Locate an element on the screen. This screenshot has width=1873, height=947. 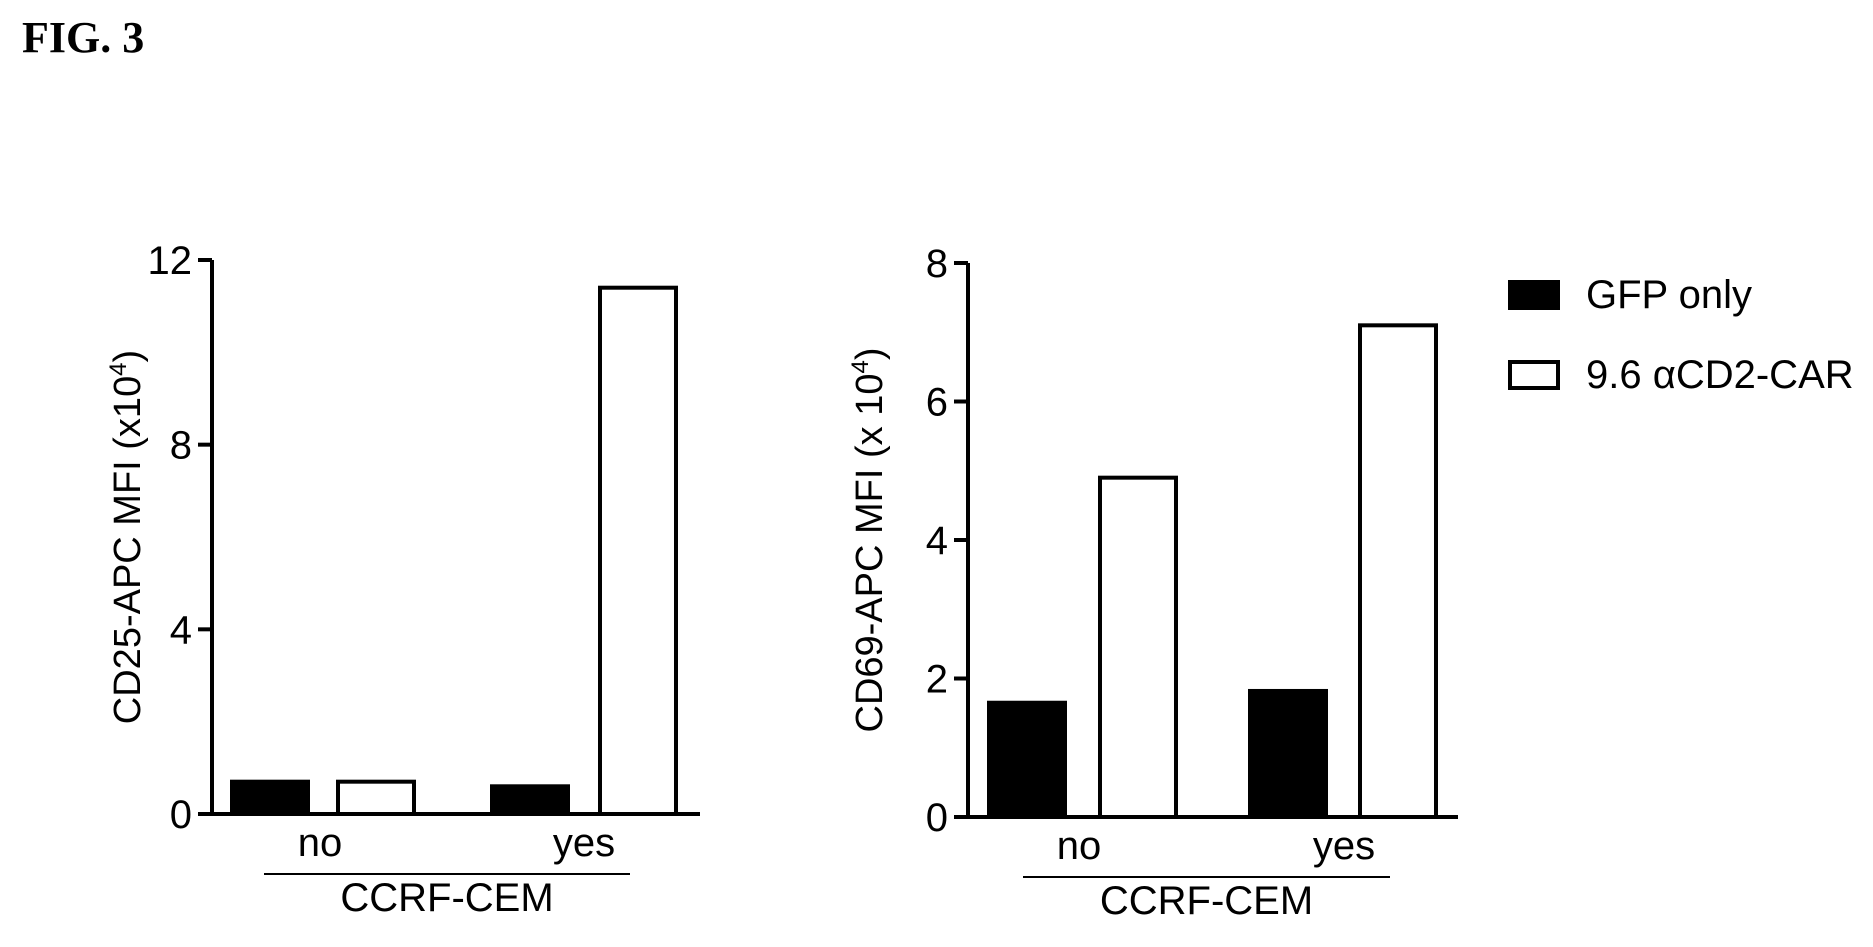
y-tick-label: 6 is located at coordinates (937, 403).